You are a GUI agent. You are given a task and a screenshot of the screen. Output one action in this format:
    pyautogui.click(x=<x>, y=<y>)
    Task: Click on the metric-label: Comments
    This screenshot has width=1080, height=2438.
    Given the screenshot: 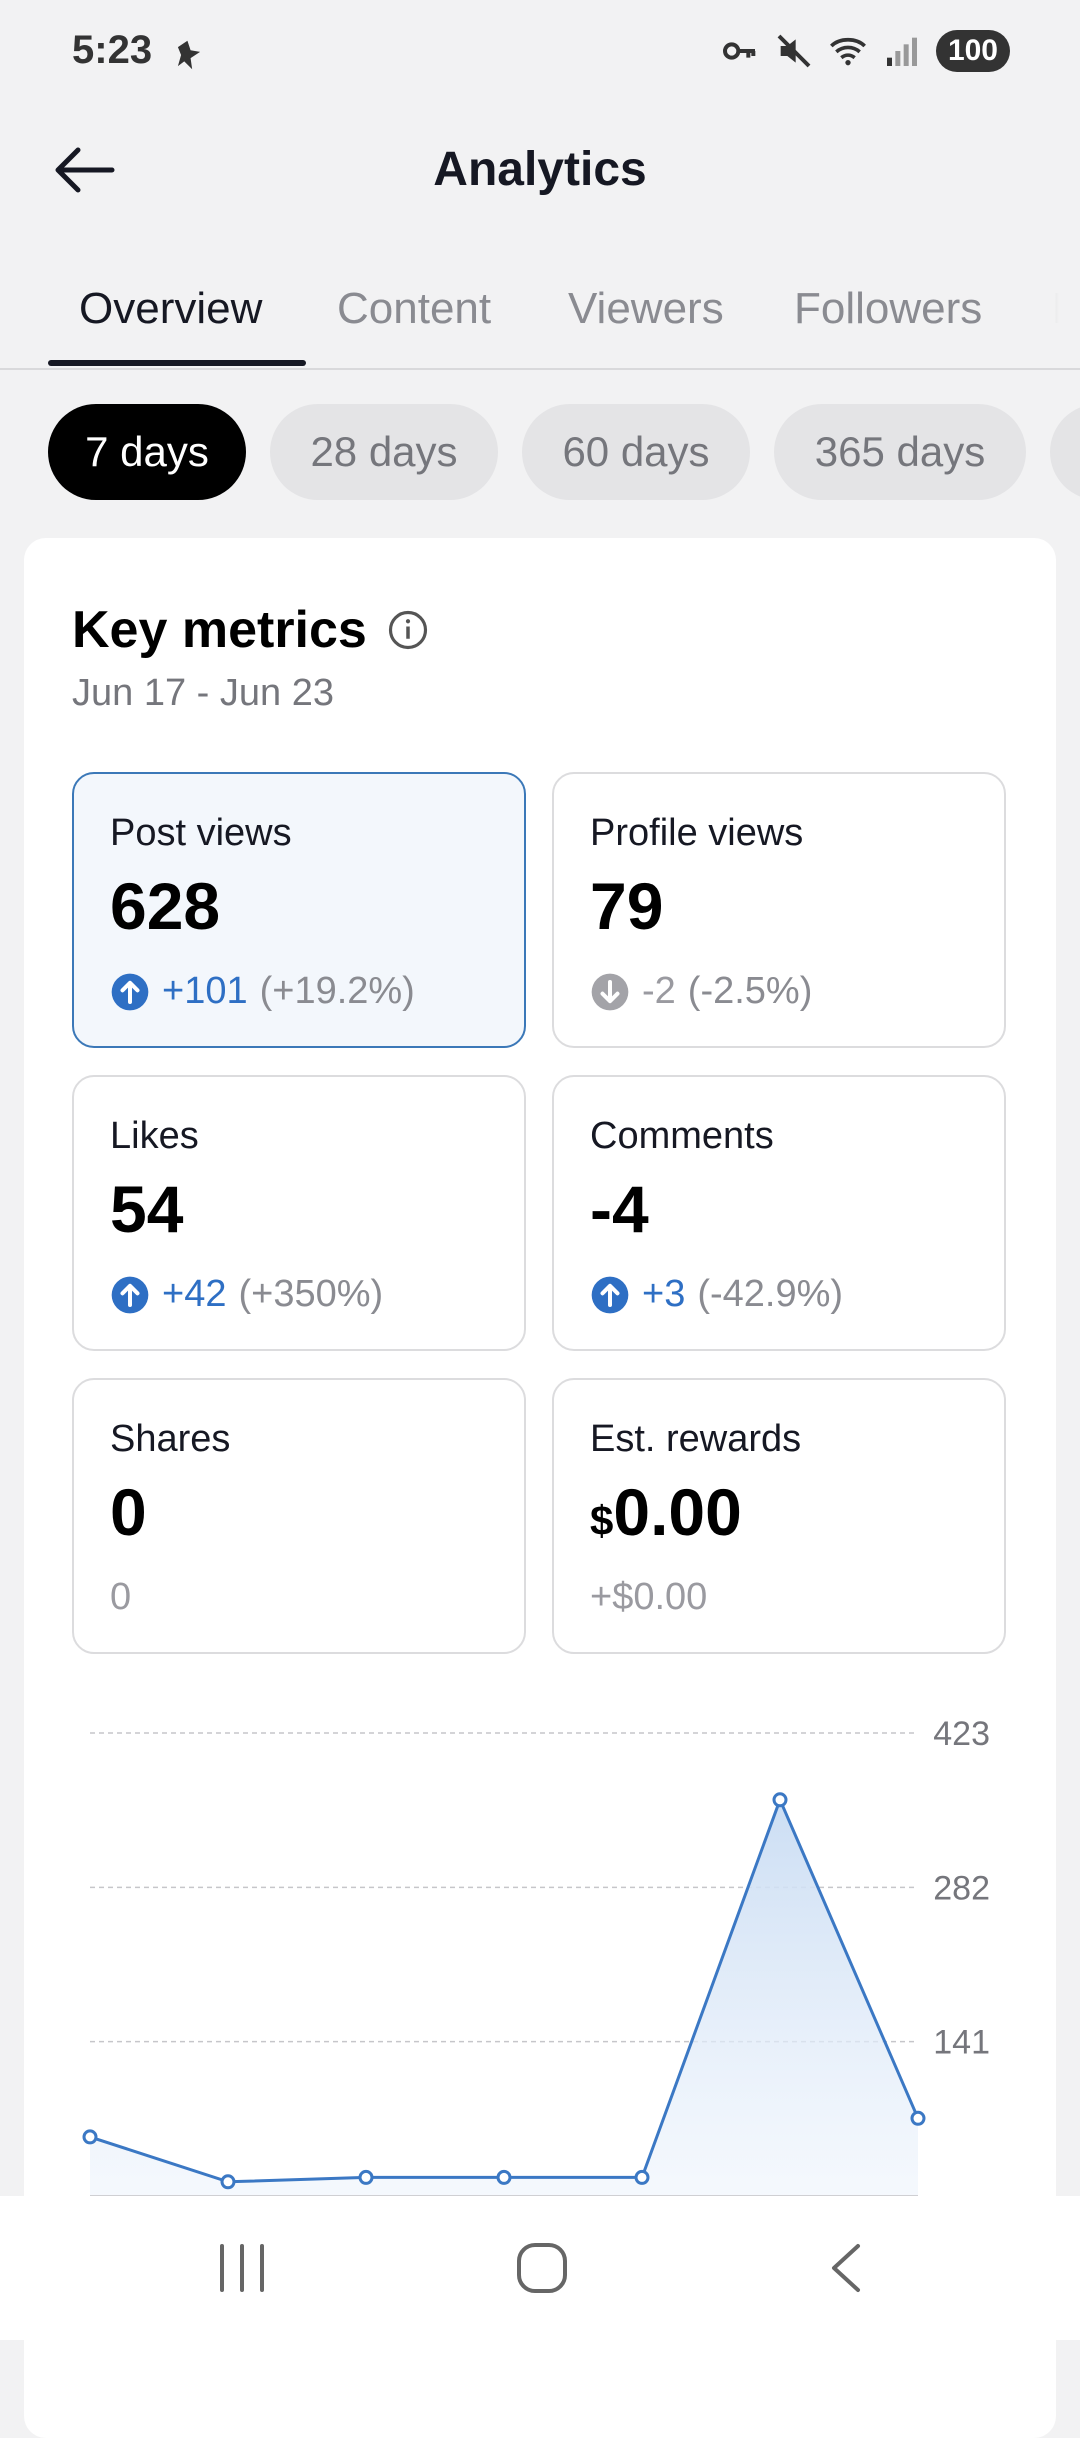 What is the action you would take?
    pyautogui.click(x=682, y=1136)
    